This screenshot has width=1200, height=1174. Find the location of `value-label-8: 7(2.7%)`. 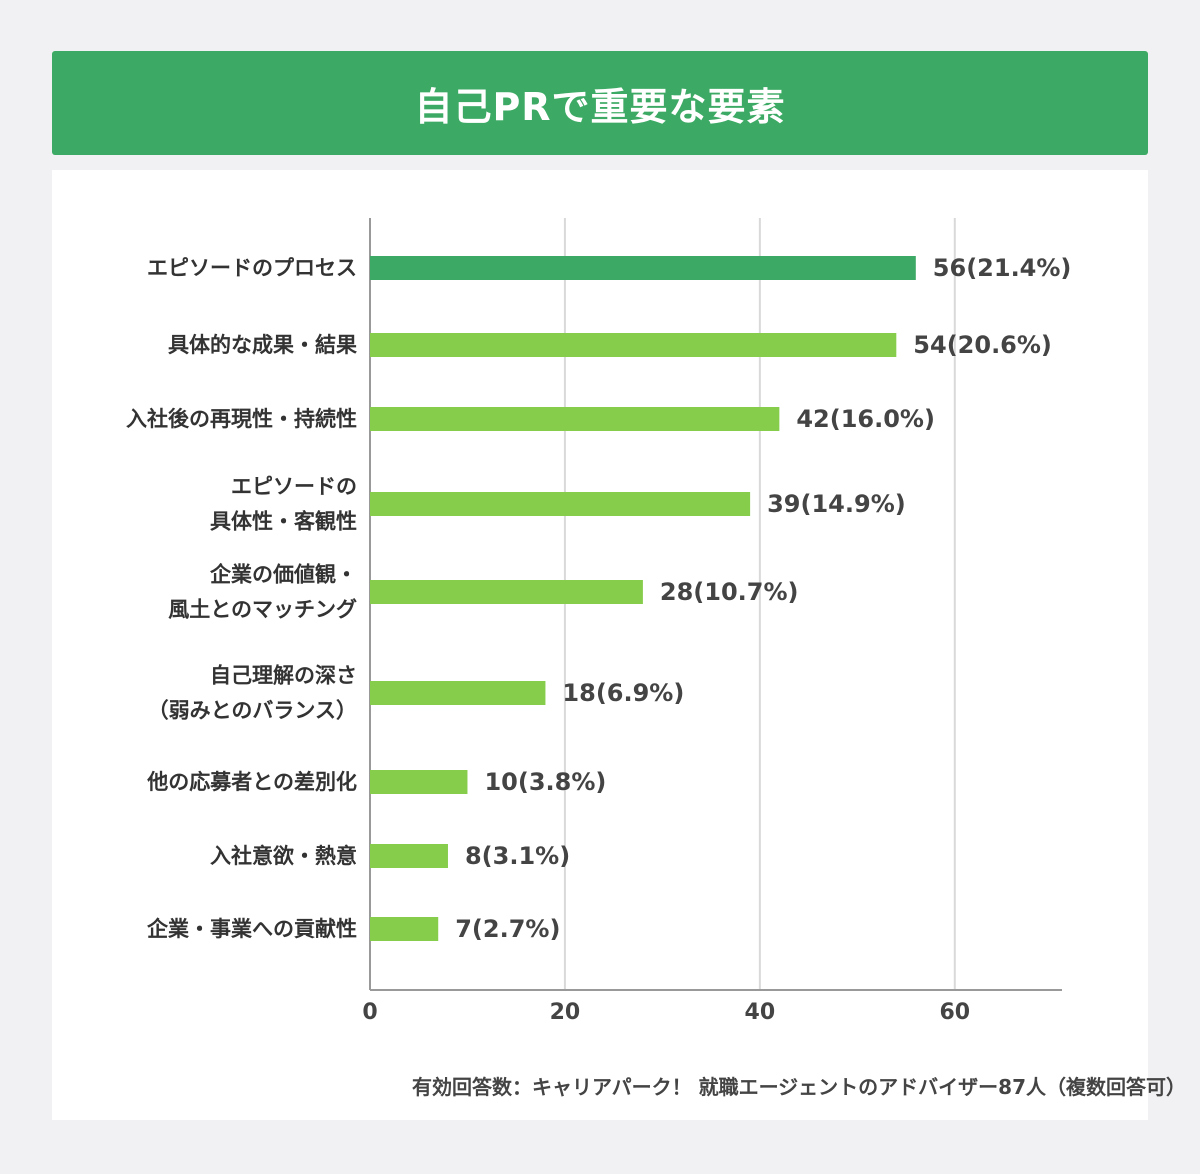

value-label-8: 7(2.7%) is located at coordinates (507, 929).